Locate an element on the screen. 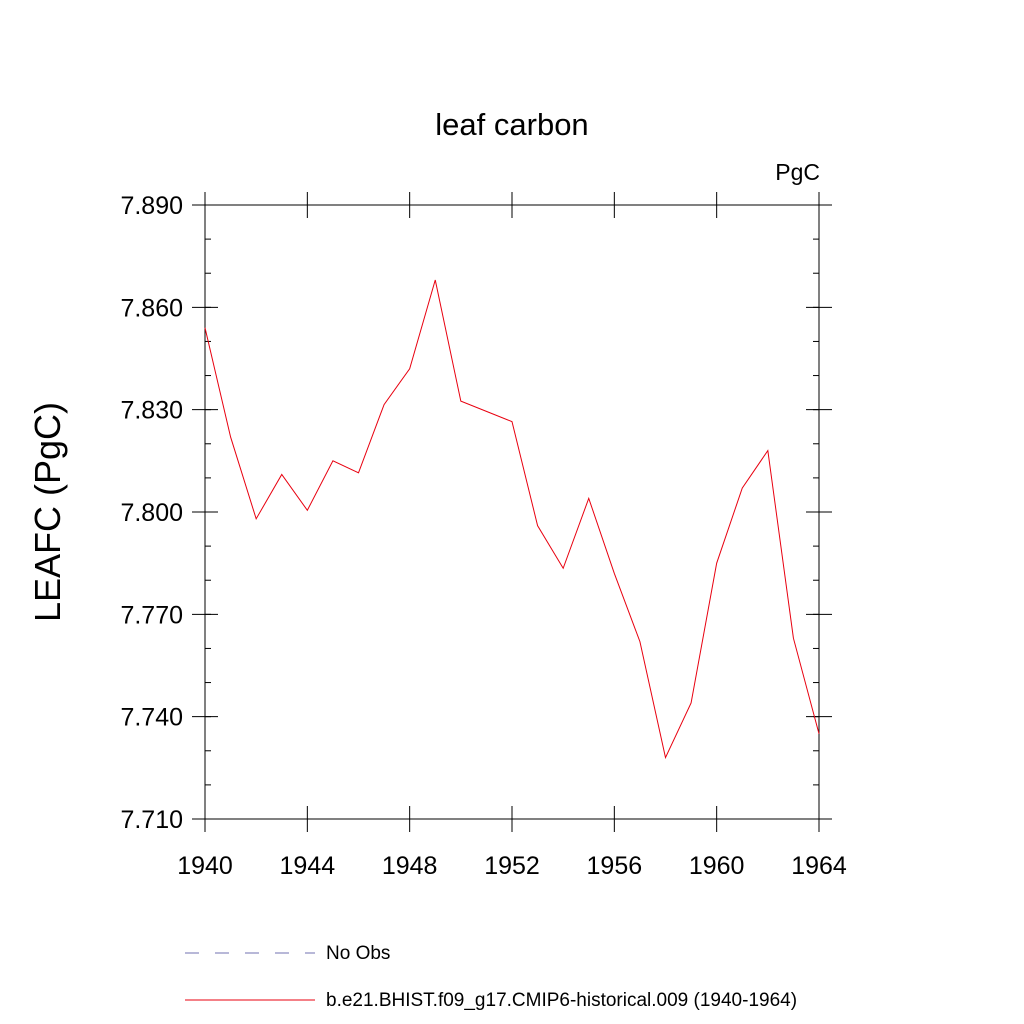  y-tick-label: 7.860 is located at coordinates (151, 308).